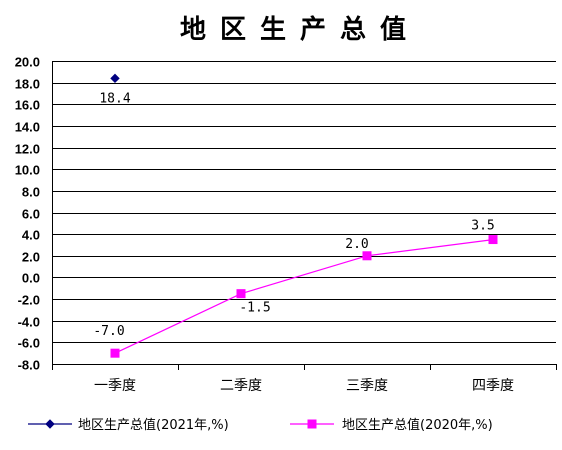 Image resolution: width=562 pixels, height=450 pixels. I want to click on y-tick-label: -8.0, so click(29, 365).